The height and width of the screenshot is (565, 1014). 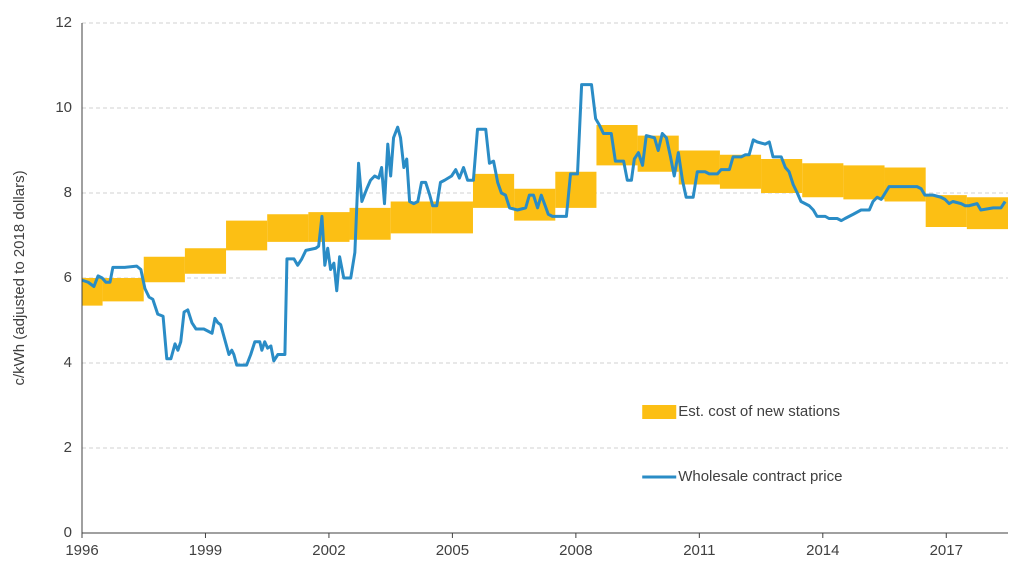 What do you see at coordinates (63, 107) in the screenshot?
I see `y-tick-label: 10` at bounding box center [63, 107].